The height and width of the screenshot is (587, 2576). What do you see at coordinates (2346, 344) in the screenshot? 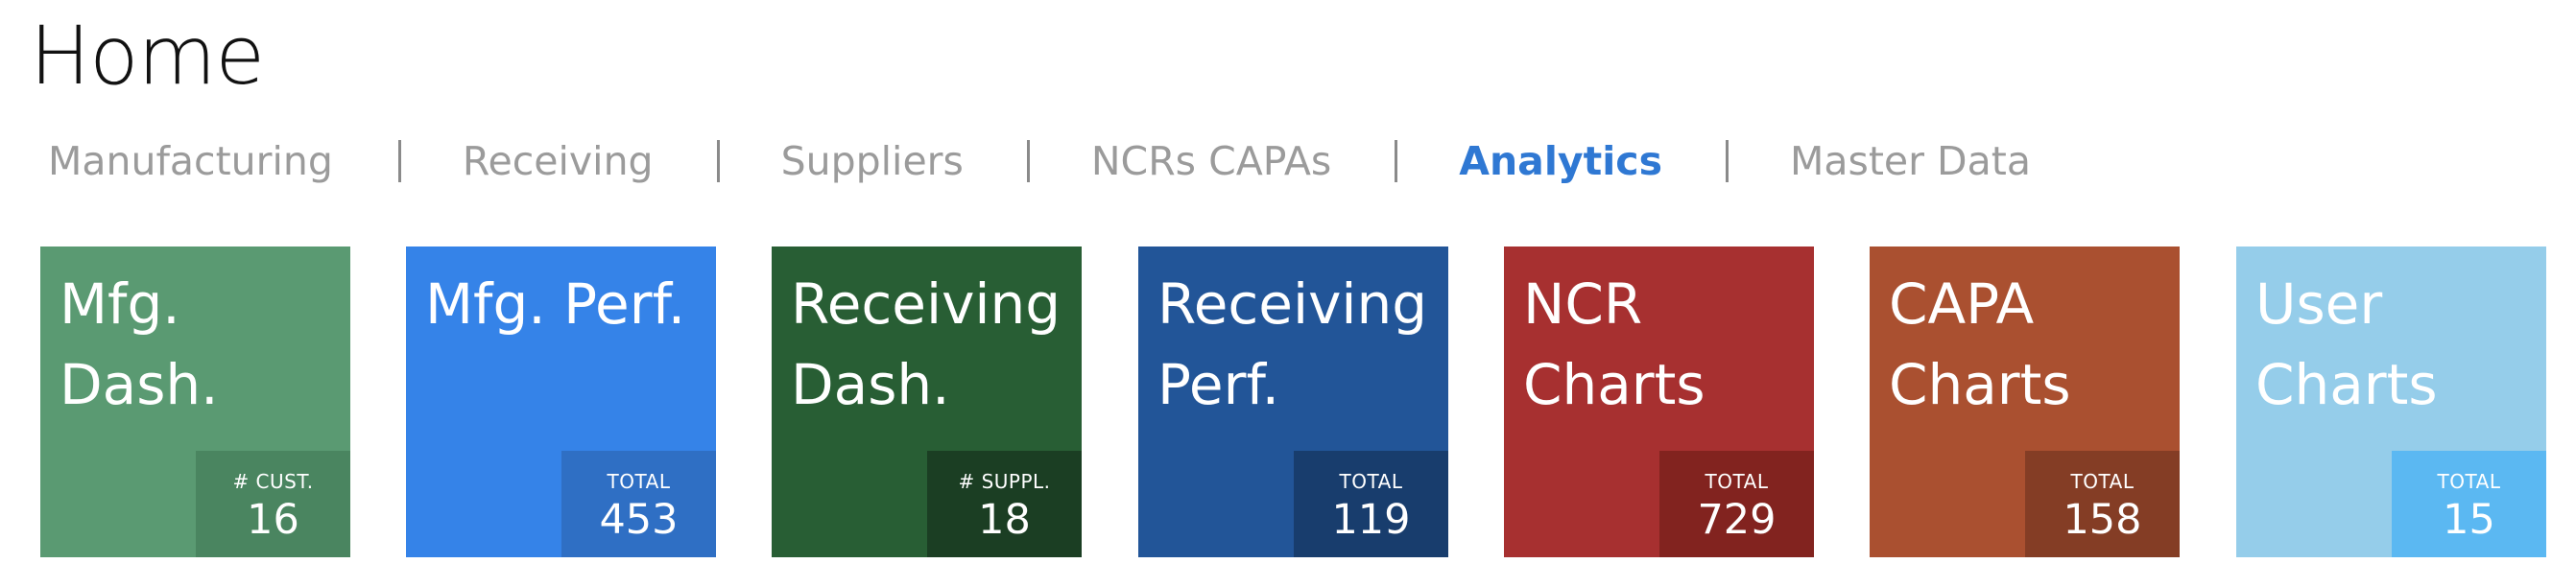
I see `tile-title: User Charts` at bounding box center [2346, 344].